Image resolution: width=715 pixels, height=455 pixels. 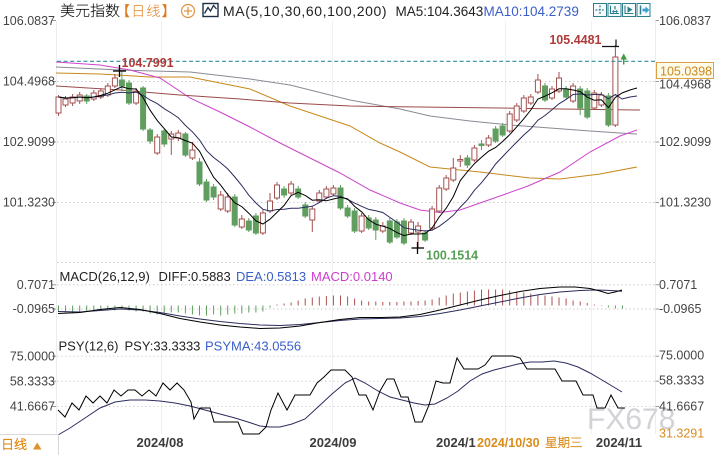 What do you see at coordinates (575, 40) in the screenshot?
I see `svg-text: 105.4481` at bounding box center [575, 40].